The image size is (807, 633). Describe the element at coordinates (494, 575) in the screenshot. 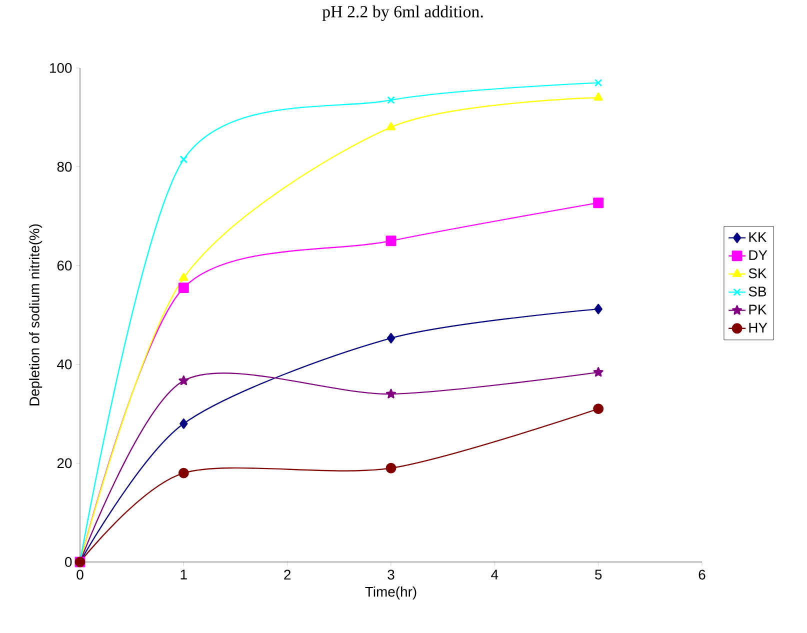

I see `x-tick-label: 4` at that location.